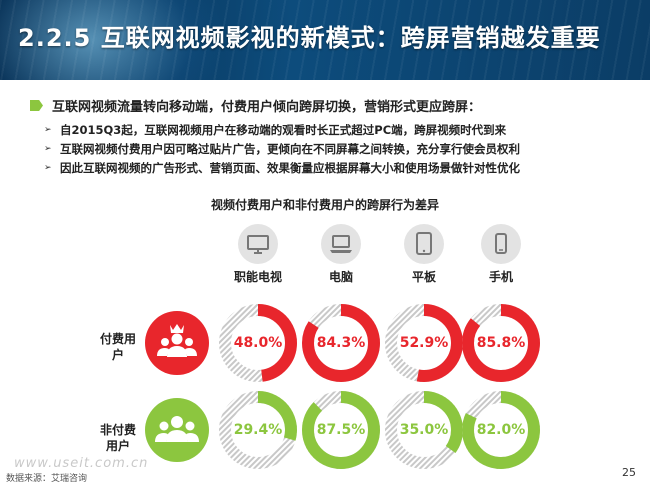  Describe the element at coordinates (267, 107) in the screenshot. I see `lead-text: 互联网视频流量转向移动端，付费用户倾向跨屏切换，营销形式更应跨屏：` at that location.